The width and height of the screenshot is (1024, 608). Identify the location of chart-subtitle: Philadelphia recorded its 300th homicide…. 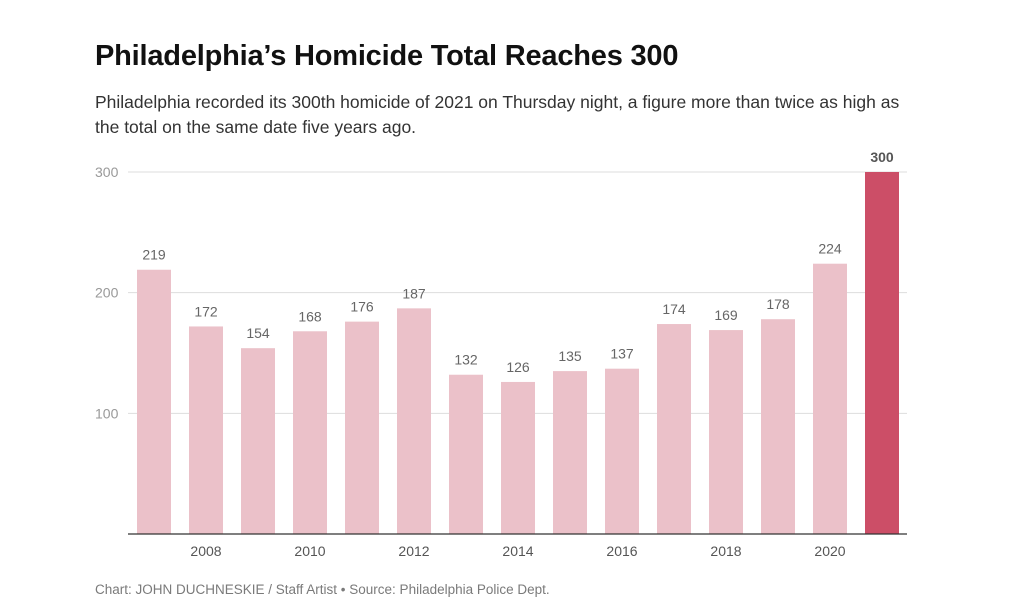
(497, 114).